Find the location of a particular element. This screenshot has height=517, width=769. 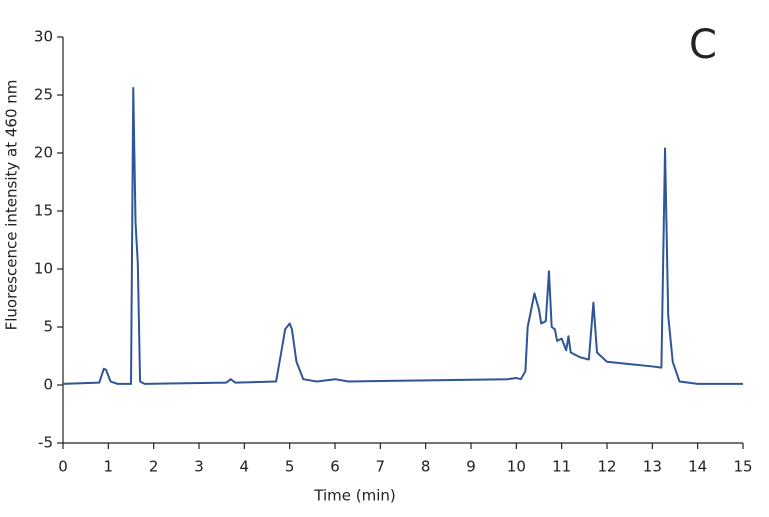

y-axis-label: Fluorescence intensity at 460 nm is located at coordinates (12, 205).